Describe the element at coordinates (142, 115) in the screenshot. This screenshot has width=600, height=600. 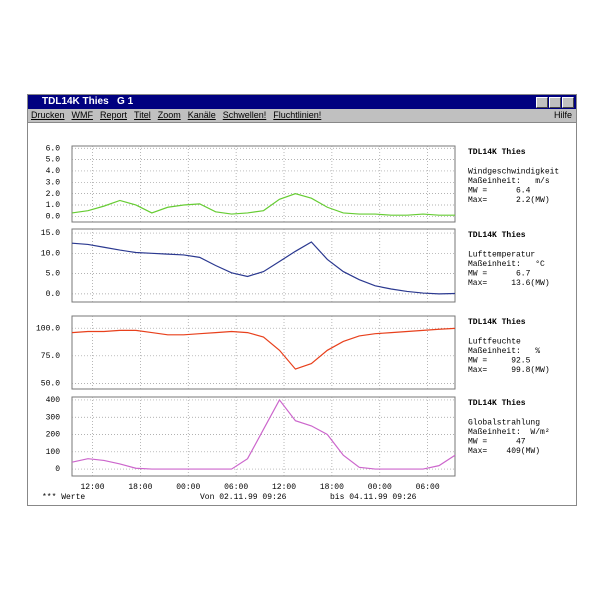
I see `menu-item: Titel` at that location.